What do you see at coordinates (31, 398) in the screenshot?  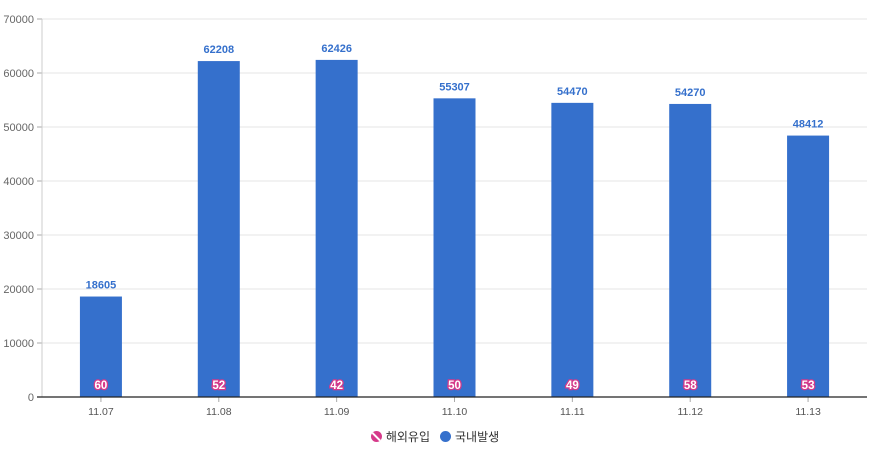 I see `y-tick-label: 0` at bounding box center [31, 398].